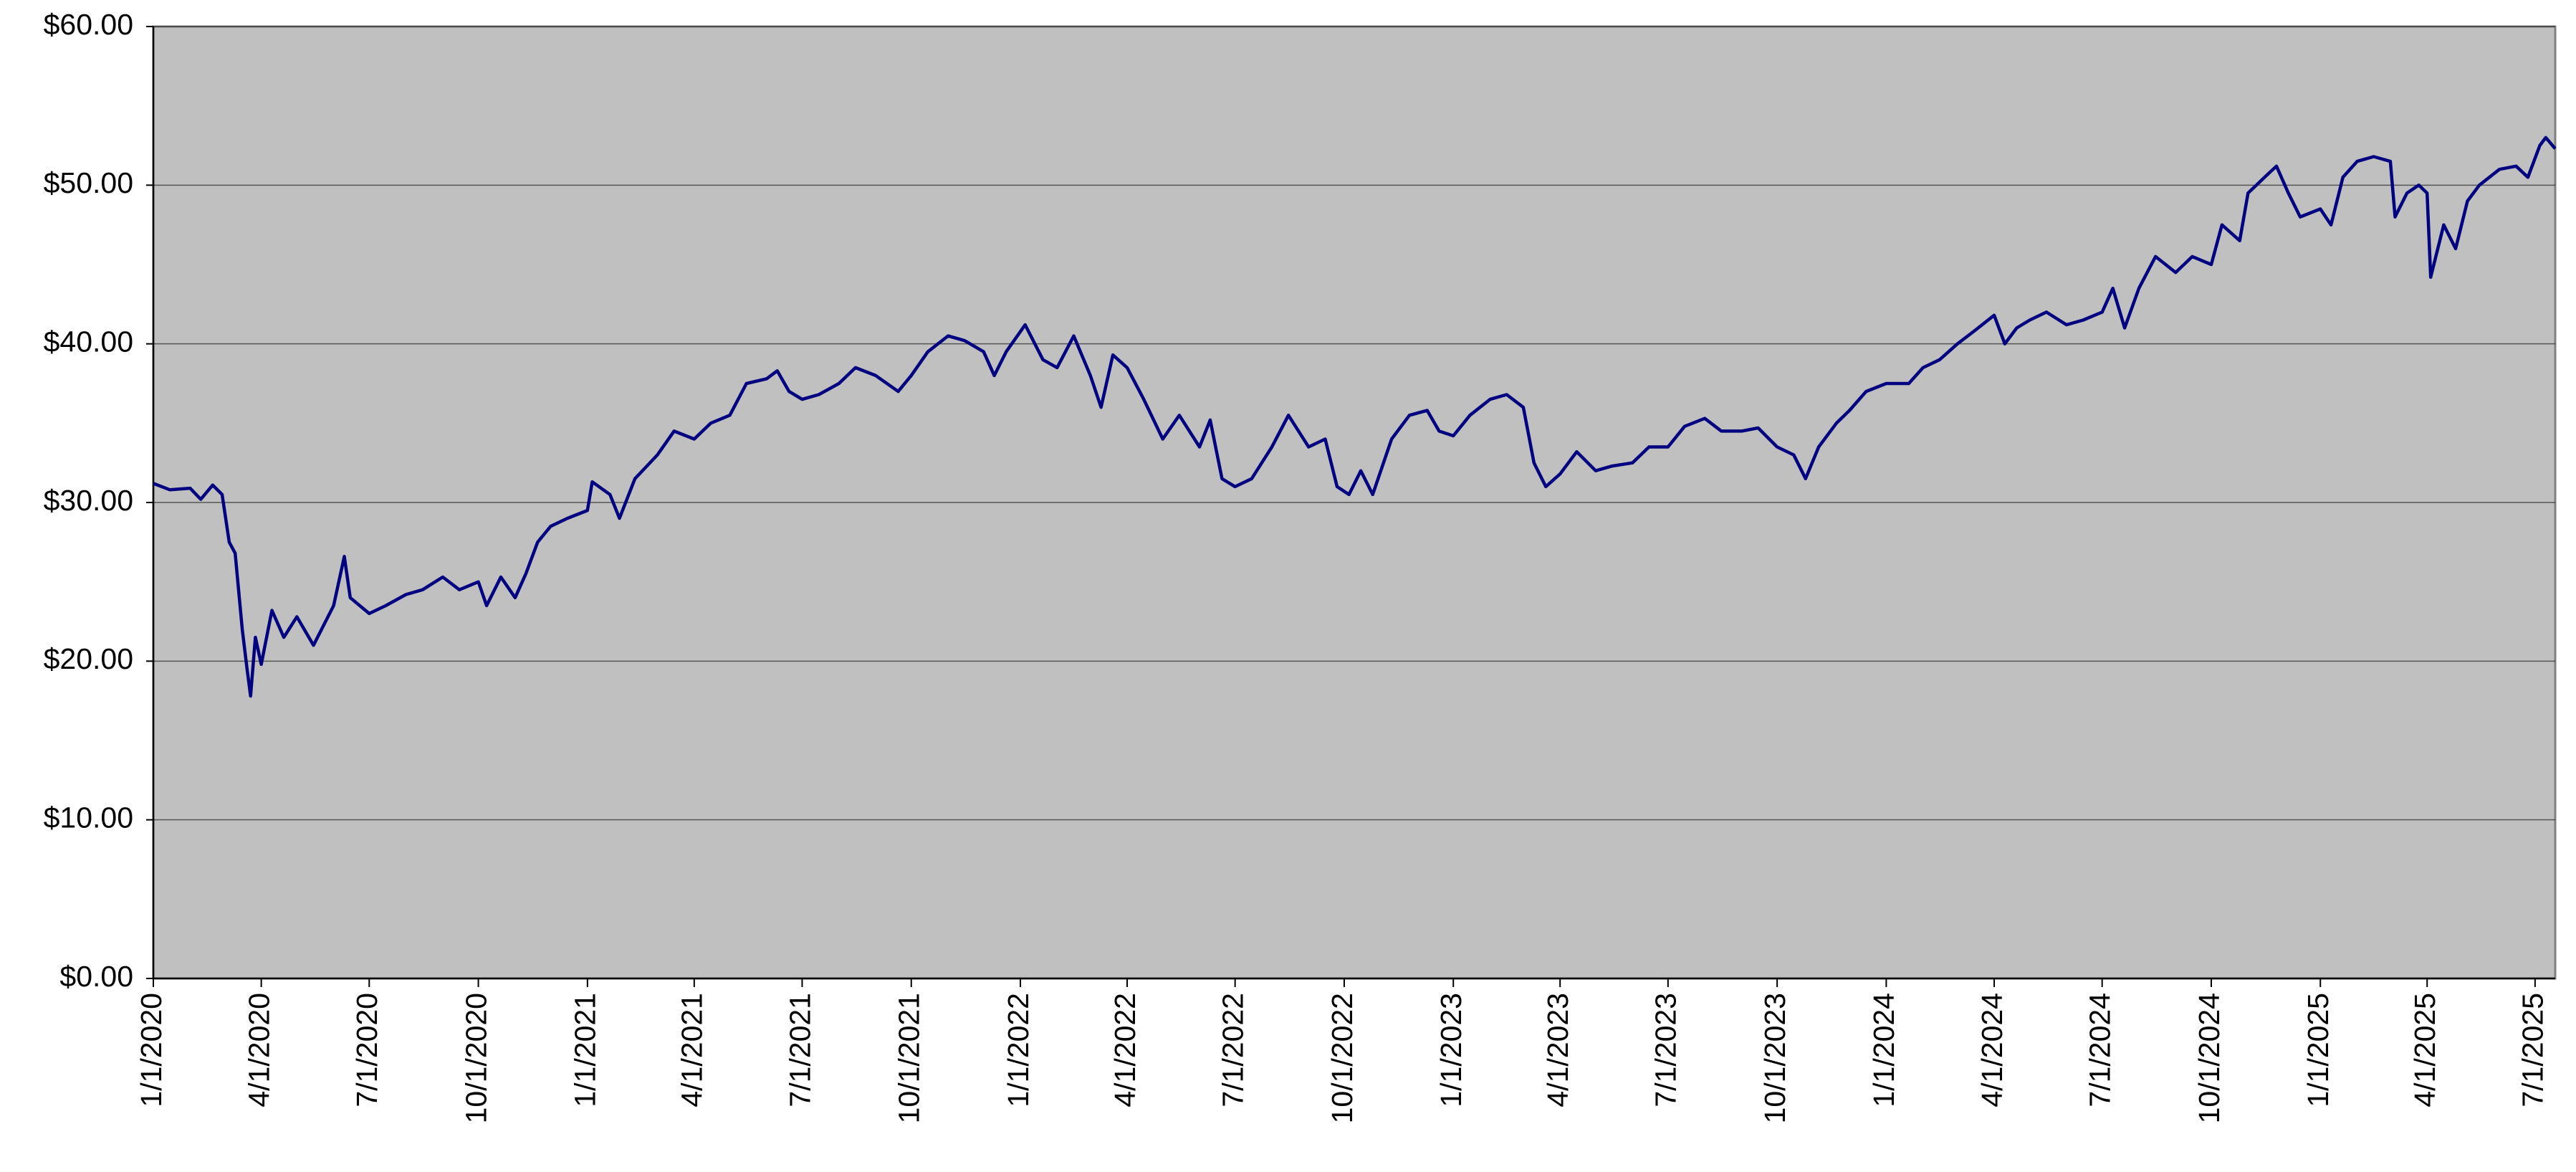 The height and width of the screenshot is (1172, 2576). Describe the element at coordinates (1018, 1050) in the screenshot. I see `x-tick-label: 1/1/2022` at that location.